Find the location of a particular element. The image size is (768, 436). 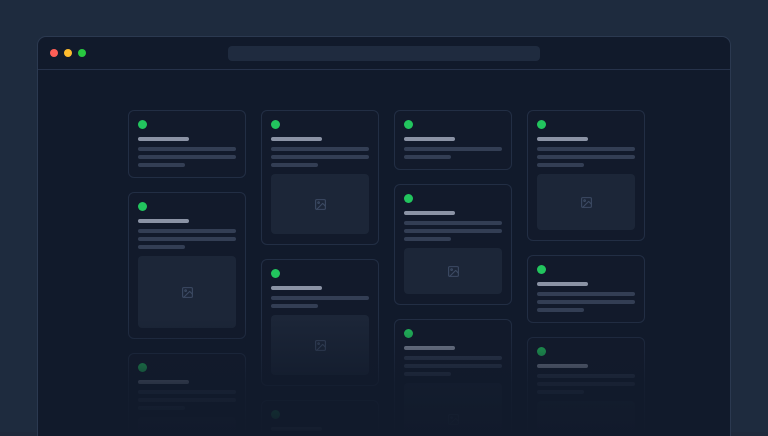

window-titlebar is located at coordinates (384, 53).